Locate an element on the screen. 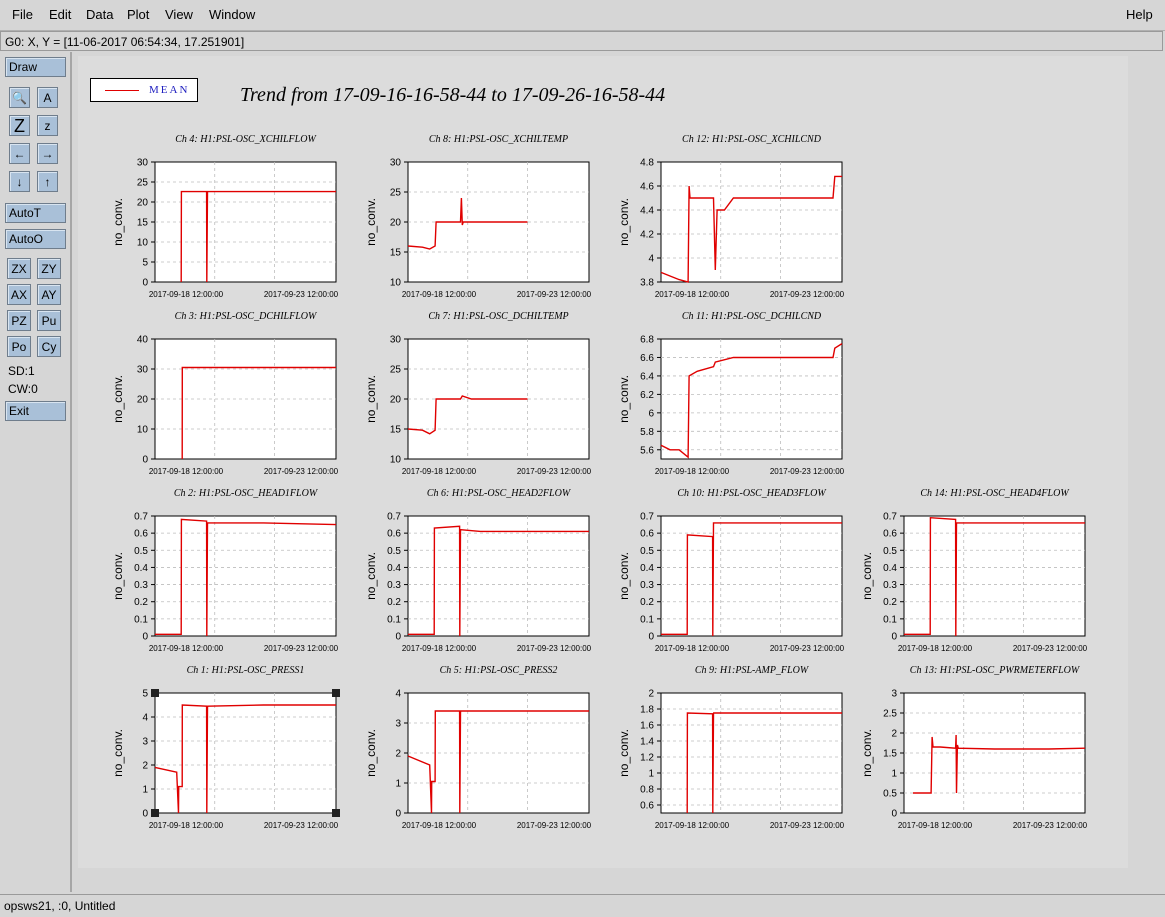  magnify-icon: 🔍 is located at coordinates (19, 97).